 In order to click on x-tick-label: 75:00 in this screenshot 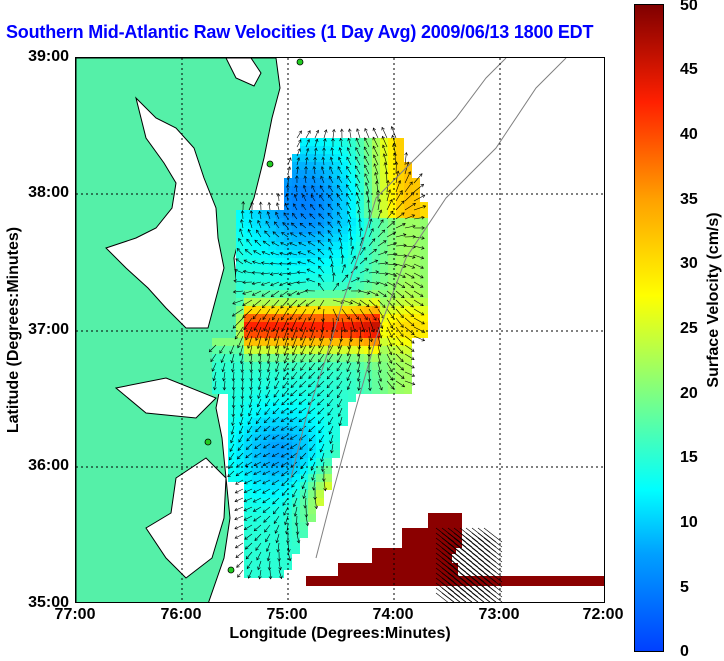, I will do `click(287, 615)`.